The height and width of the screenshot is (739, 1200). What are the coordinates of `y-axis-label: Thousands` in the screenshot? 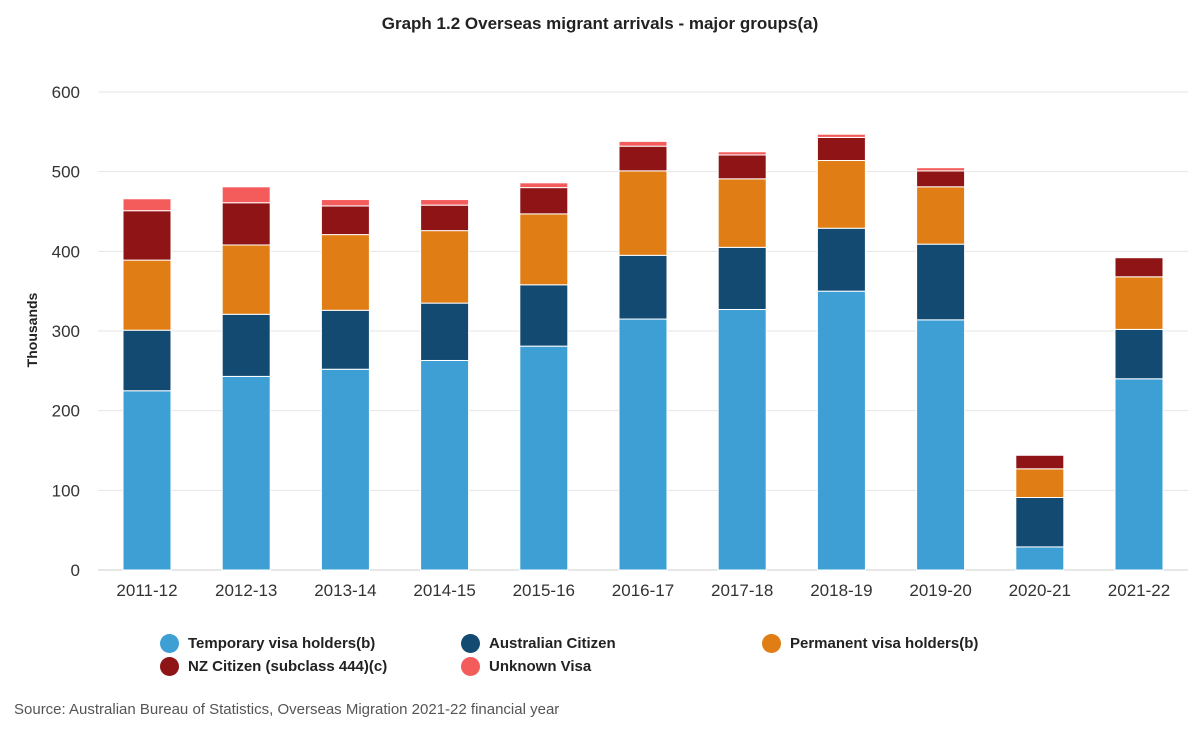 It's located at (32, 329).